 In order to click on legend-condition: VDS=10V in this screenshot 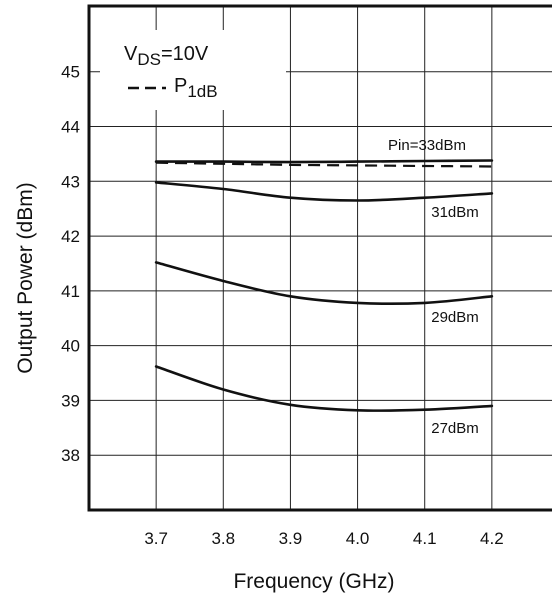, I will do `click(166, 56)`.